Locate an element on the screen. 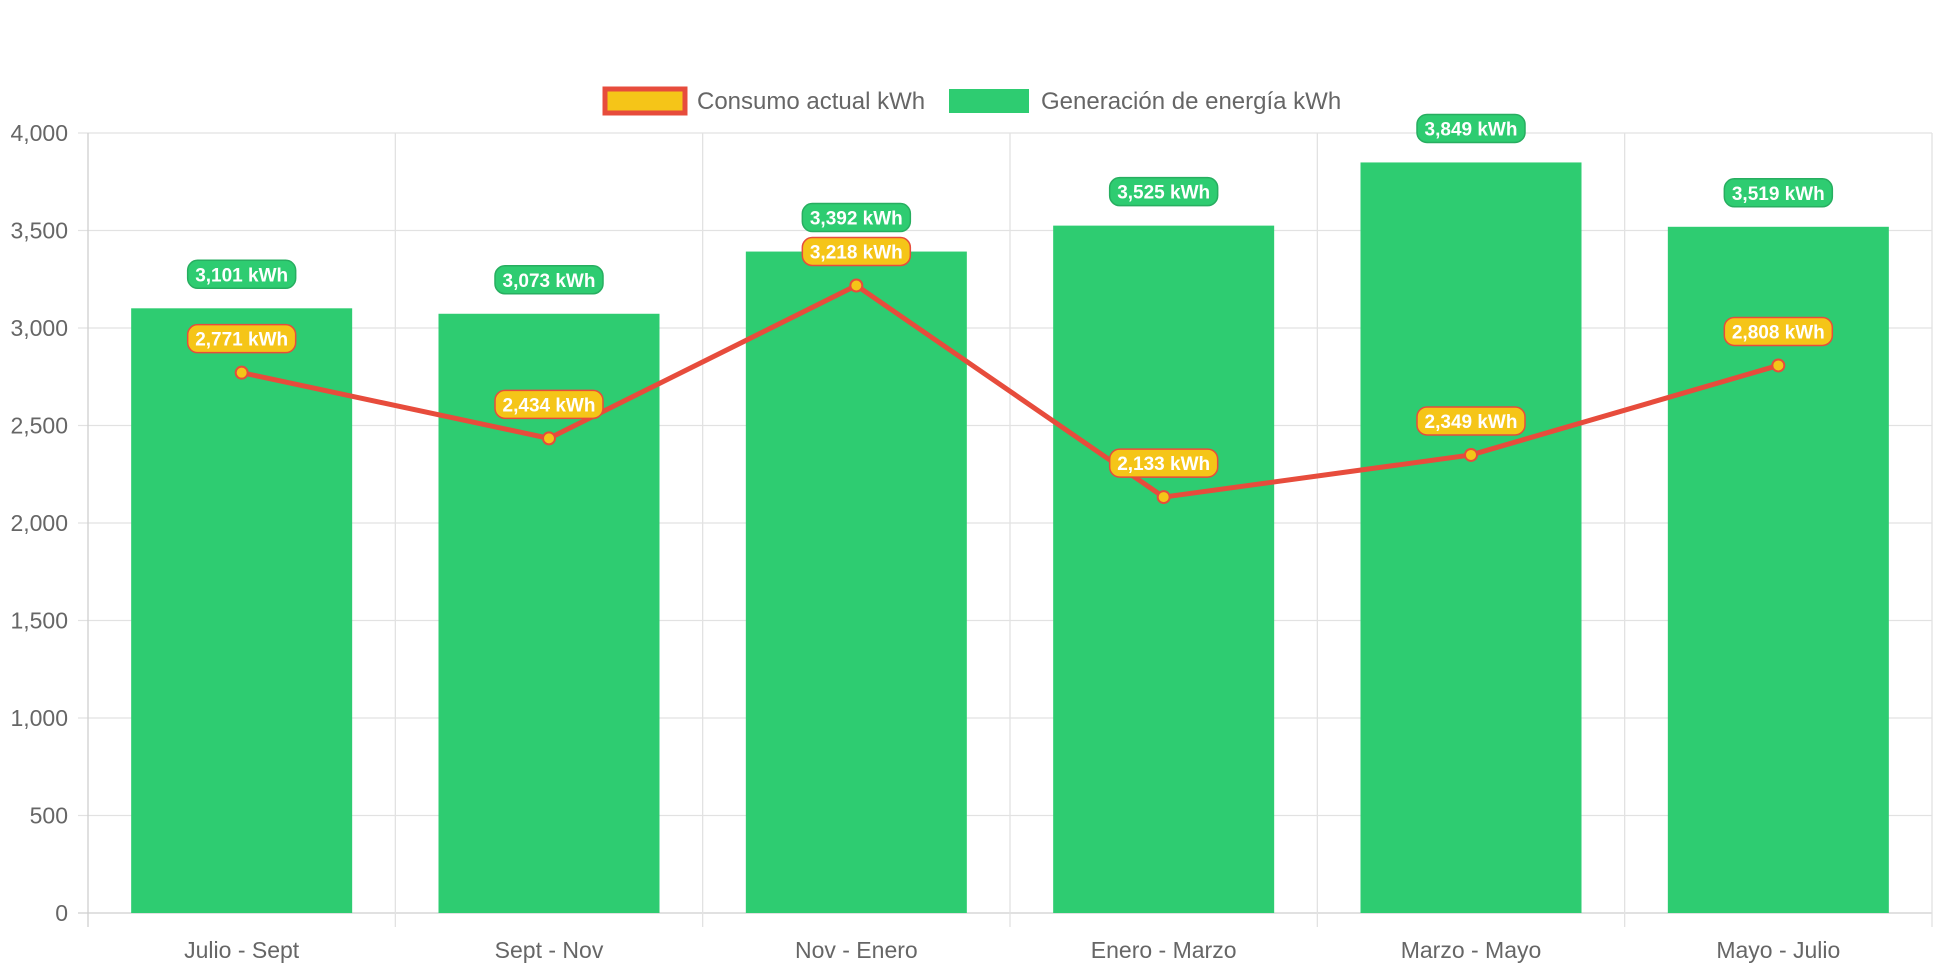 This screenshot has height=970, width=1942. consumption-data-label-text: 2,434 kWh is located at coordinates (549, 405).